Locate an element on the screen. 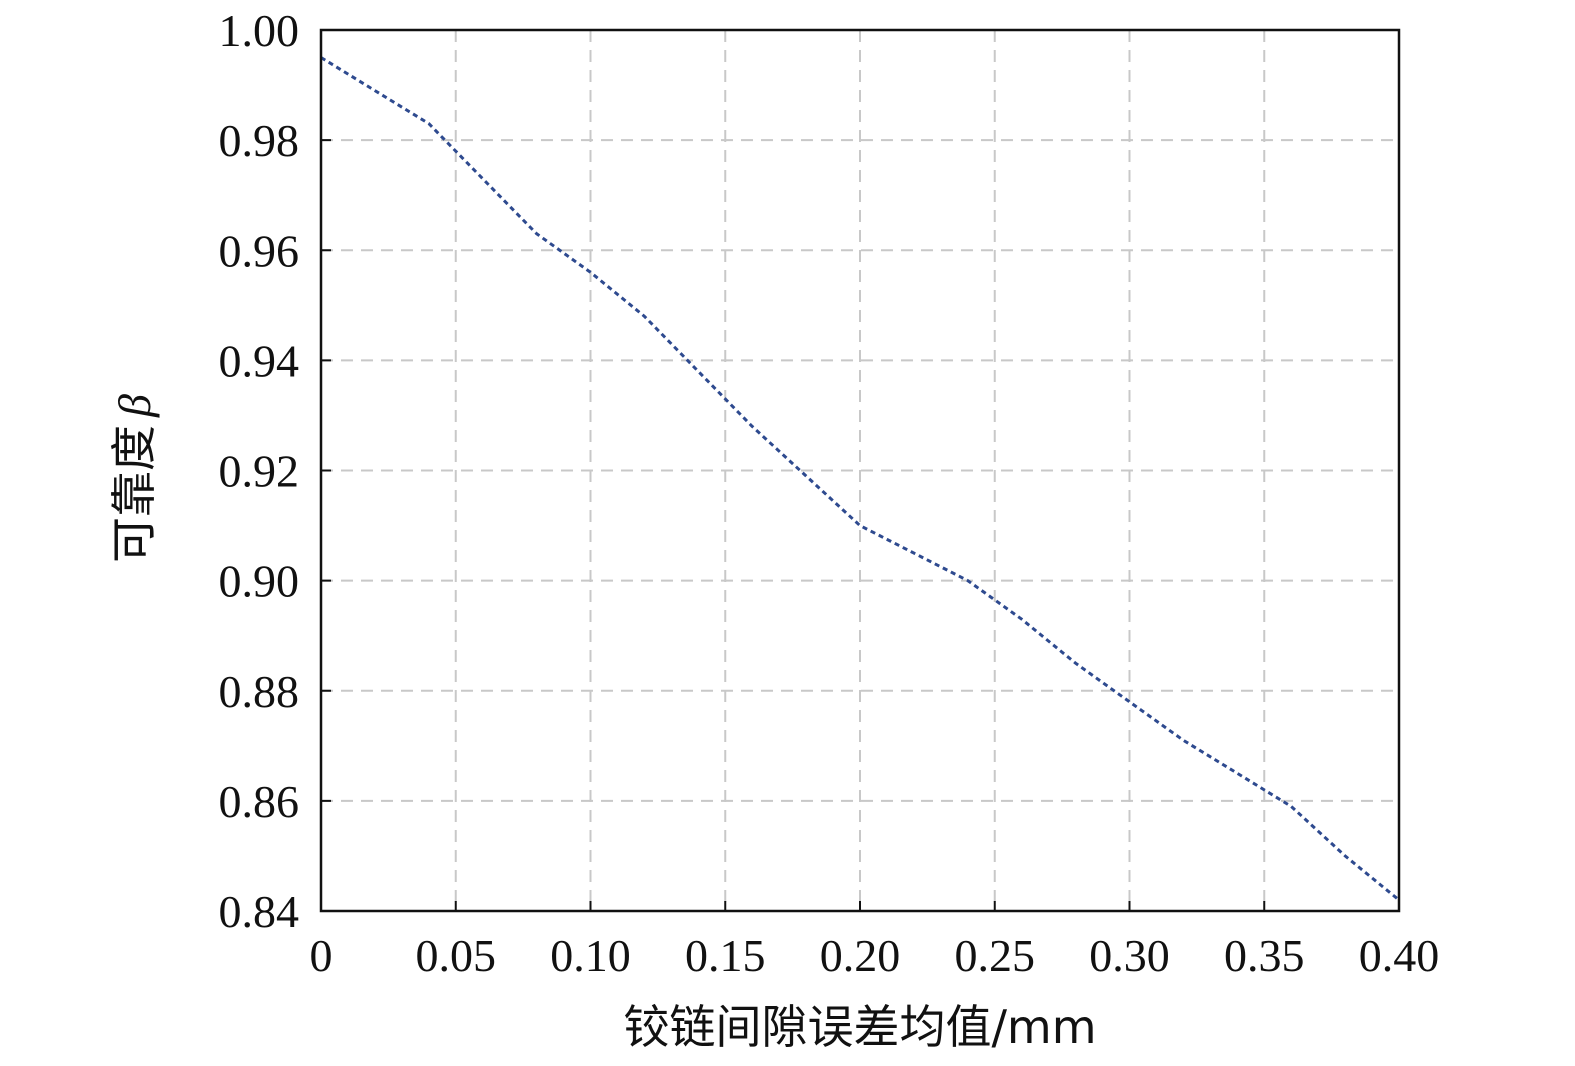 This screenshot has height=1066, width=1575. y-tick-label: 0.98 is located at coordinates (259, 140).